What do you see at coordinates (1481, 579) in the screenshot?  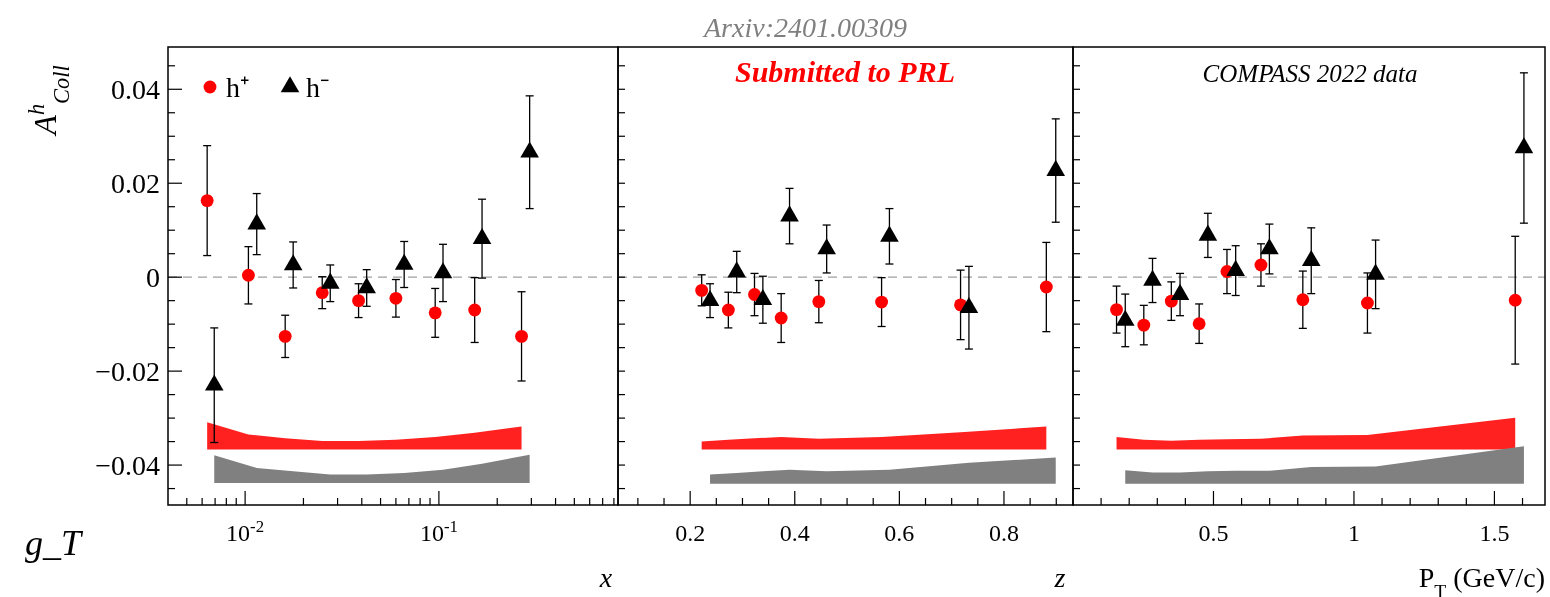 I see `x-axis-title: P$_{T}$ (GeV/c)` at bounding box center [1481, 579].